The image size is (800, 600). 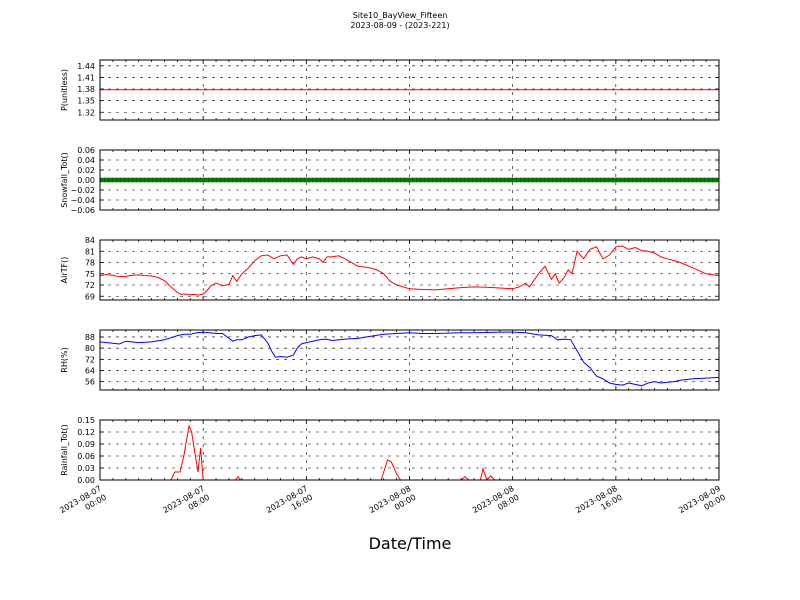 What do you see at coordinates (90, 348) in the screenshot?
I see `y-tick-label: 80` at bounding box center [90, 348].